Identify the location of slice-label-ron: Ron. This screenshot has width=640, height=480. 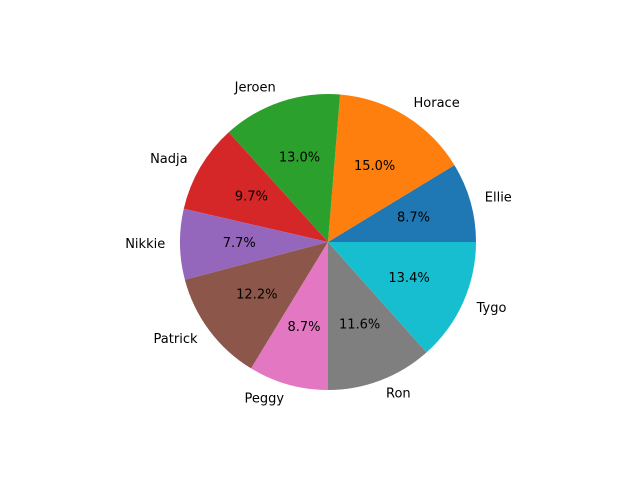
(398, 394).